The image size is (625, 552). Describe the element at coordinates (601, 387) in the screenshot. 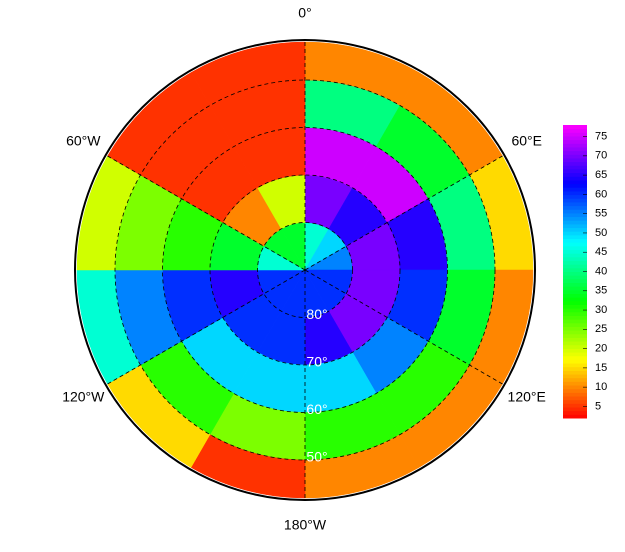

I see `colorbar-tick-label: 10` at that location.